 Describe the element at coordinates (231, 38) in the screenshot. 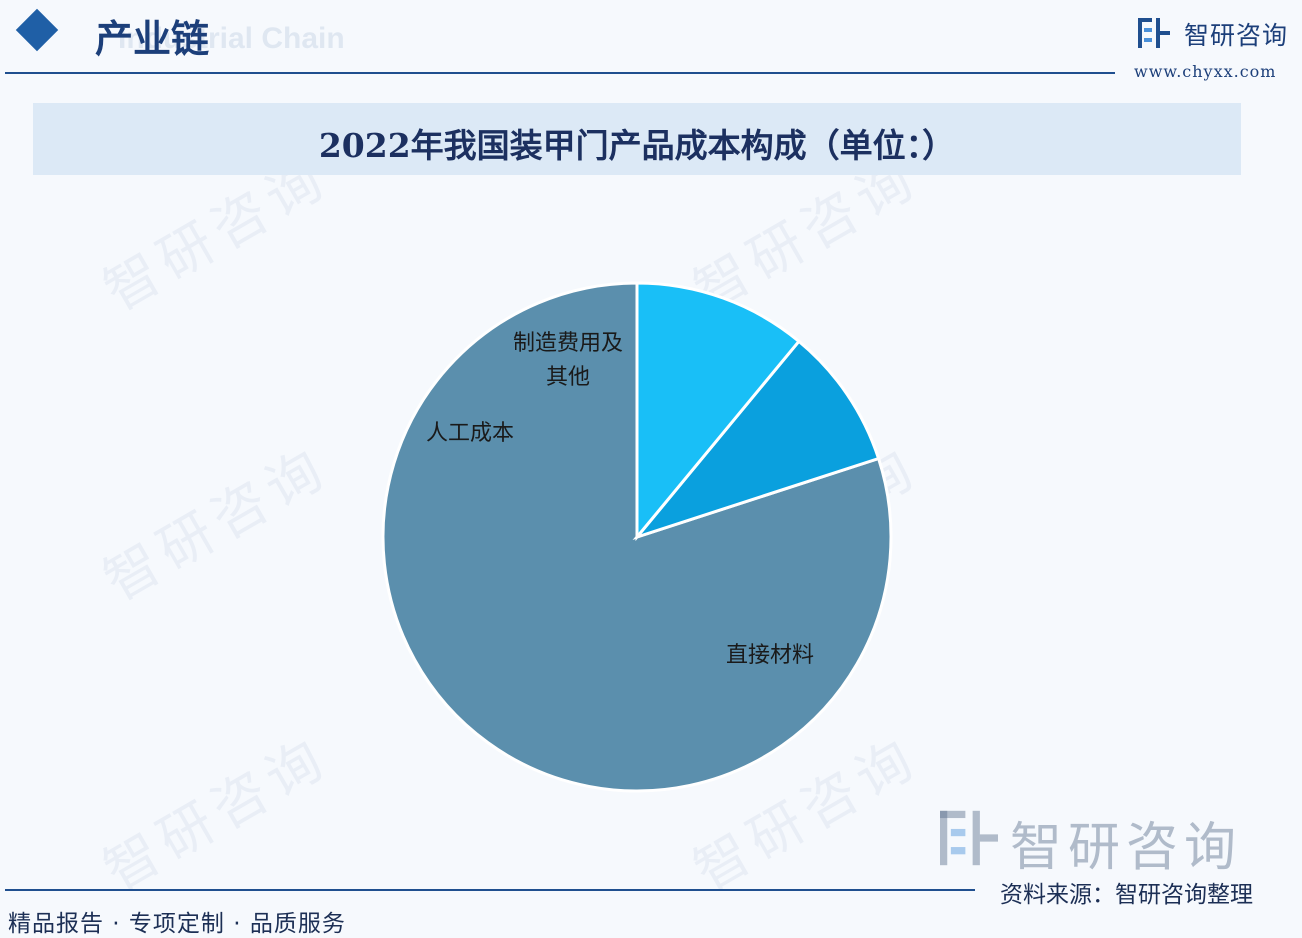

I see `section-subtitle: Industrial Chain` at that location.